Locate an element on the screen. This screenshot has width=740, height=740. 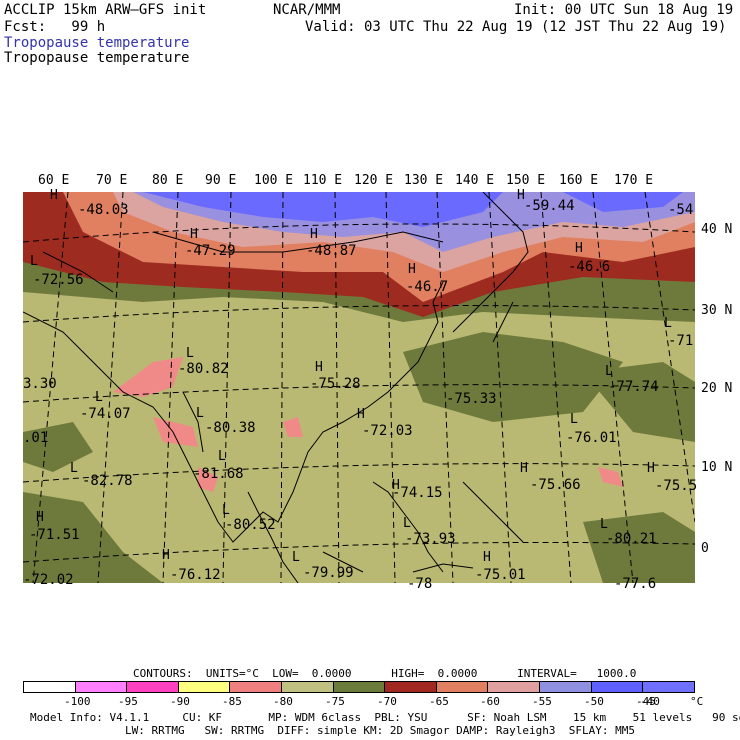
center-value: -75.01 is located at coordinates (500, 575).